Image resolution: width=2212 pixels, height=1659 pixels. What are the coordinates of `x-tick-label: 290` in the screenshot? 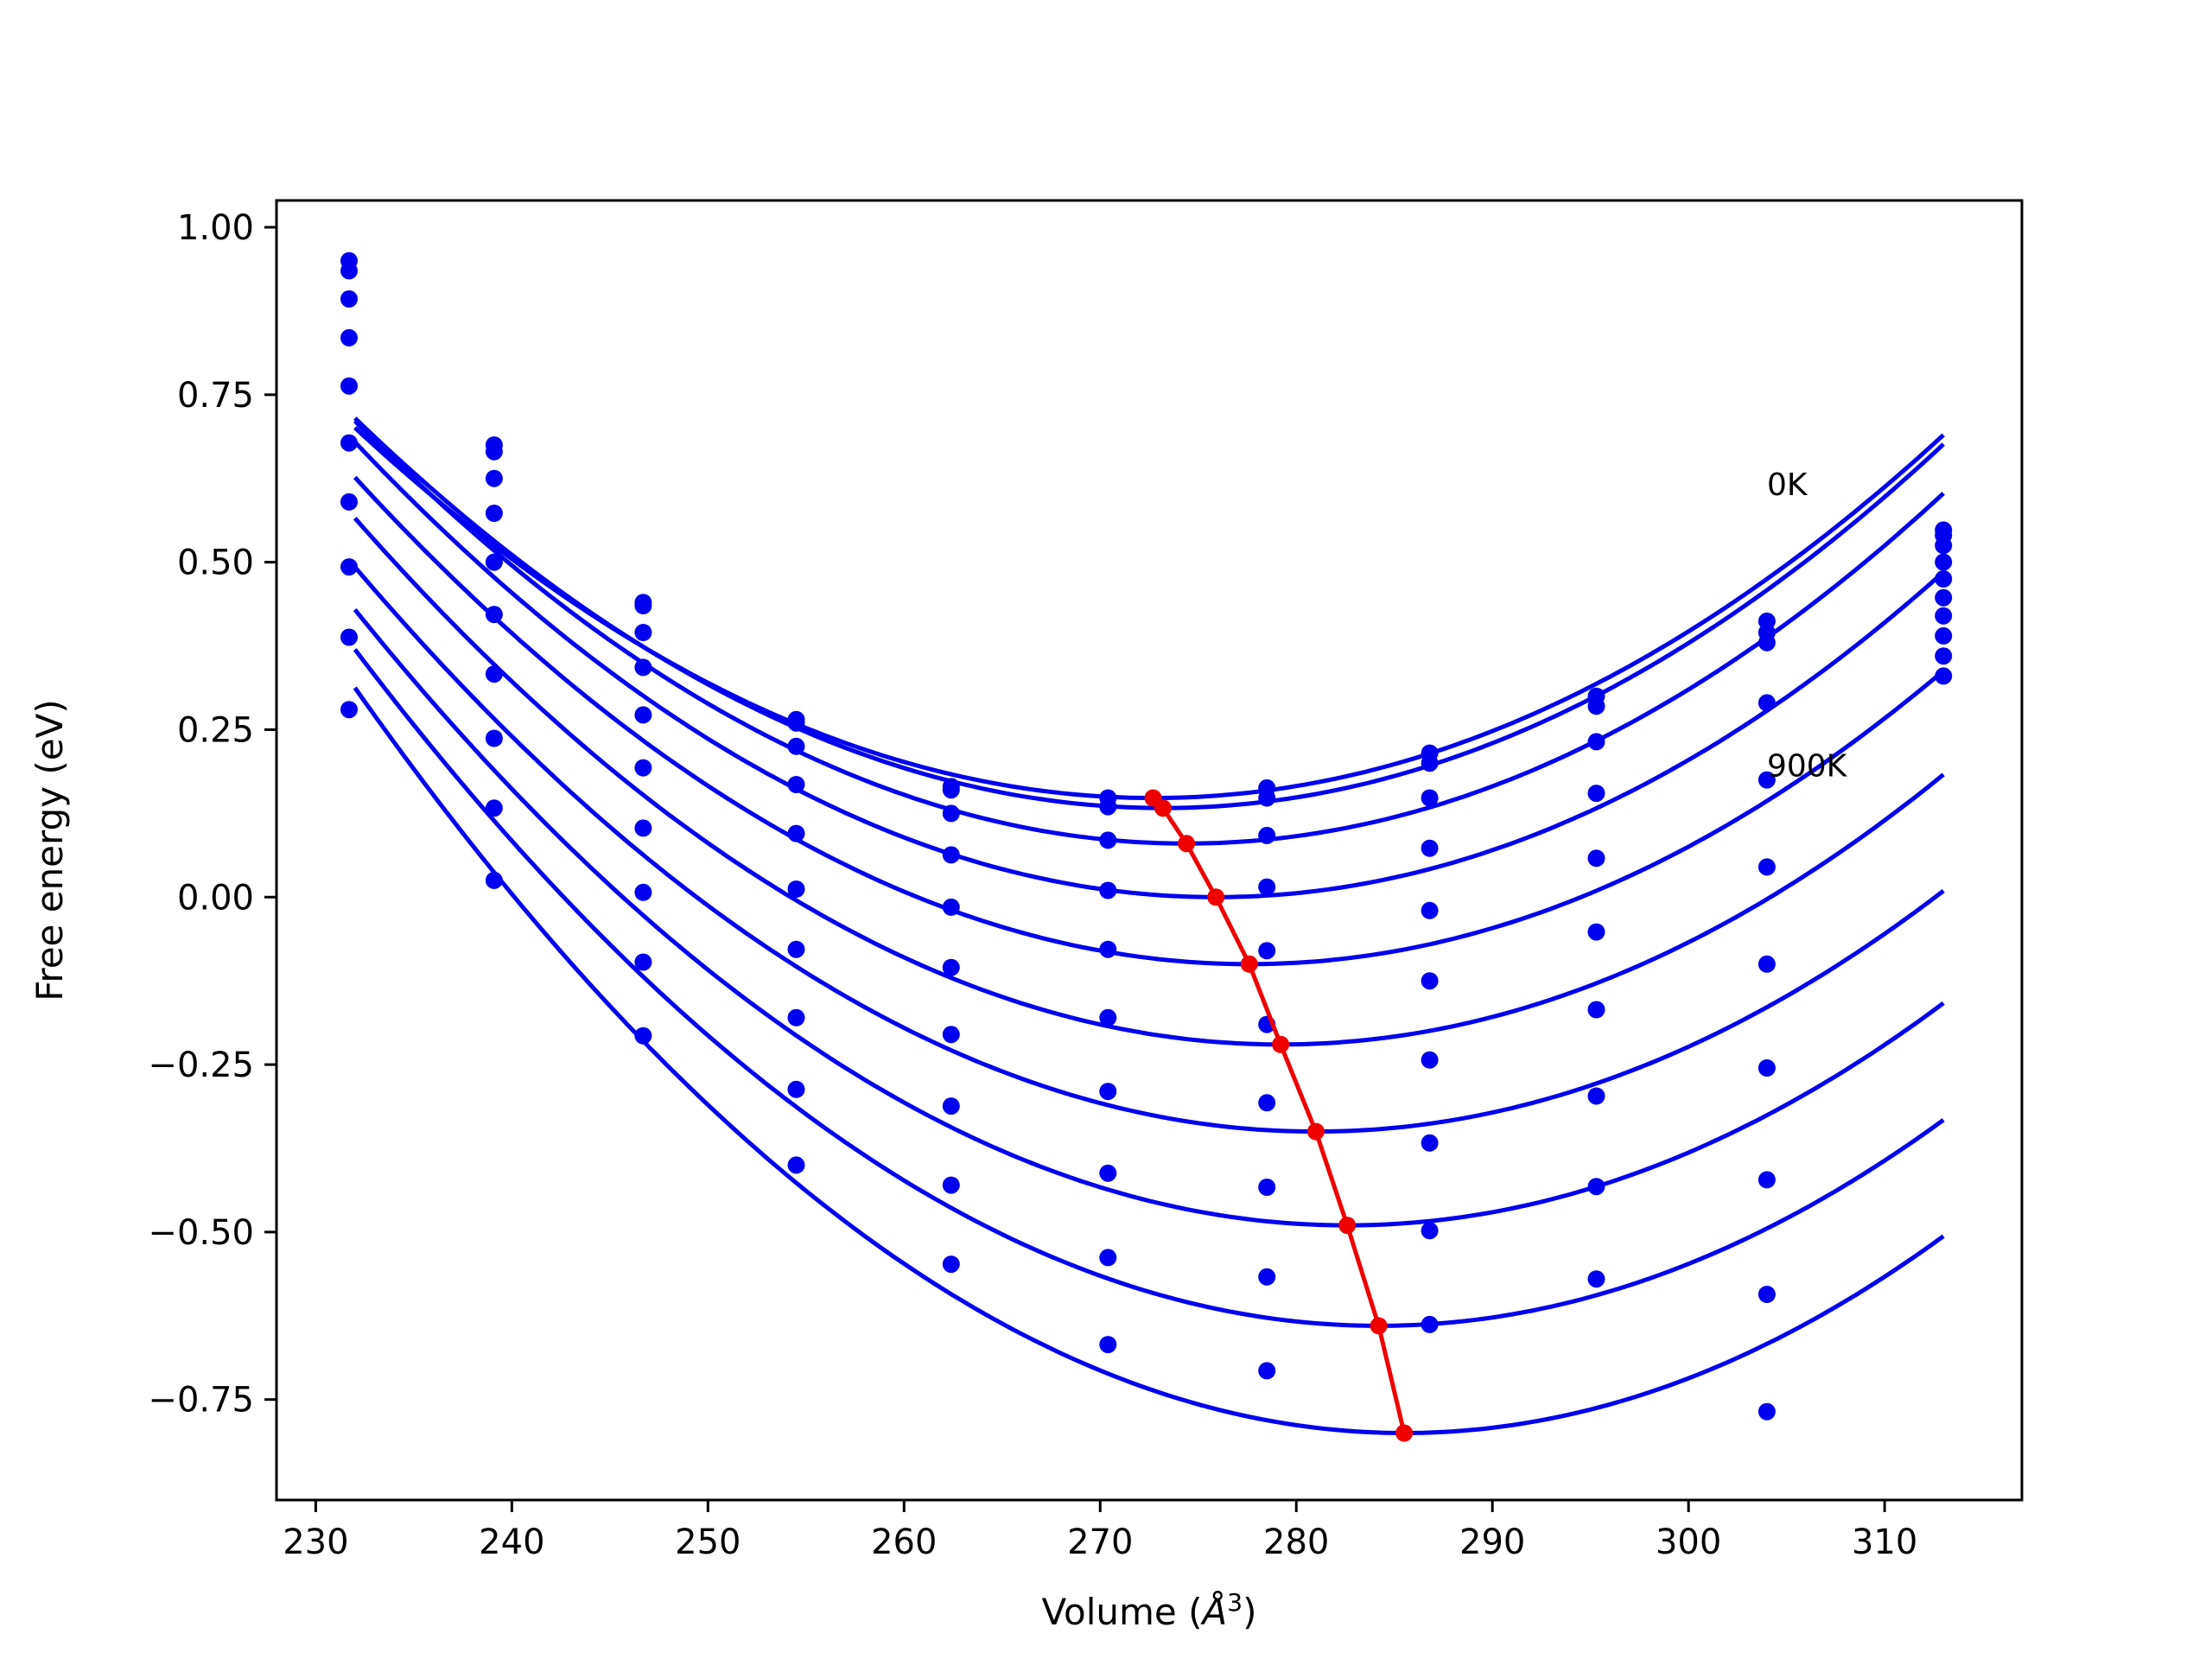 It's located at (1492, 1542).